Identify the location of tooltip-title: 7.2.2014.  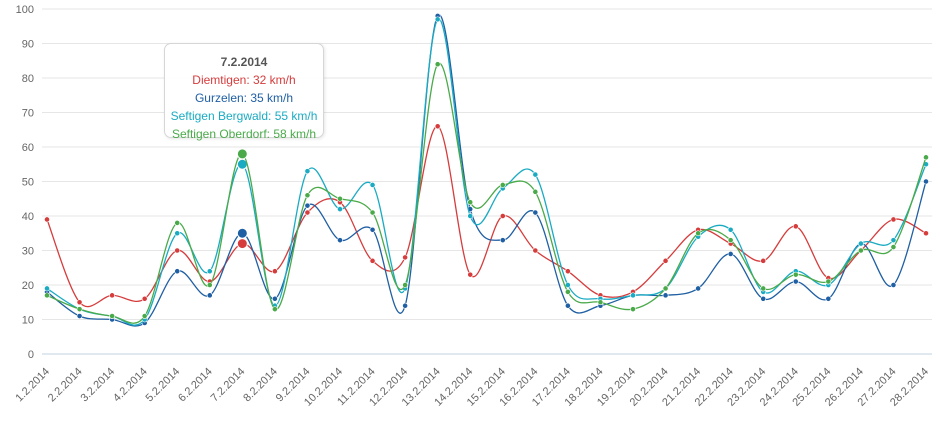
(244, 62).